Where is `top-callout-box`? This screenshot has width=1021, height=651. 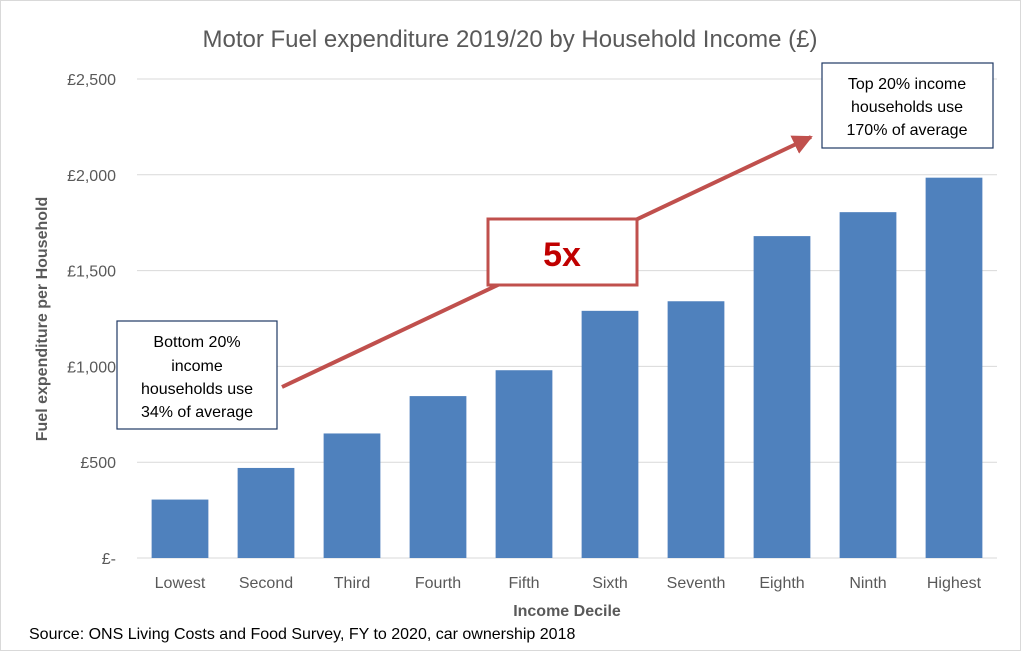 top-callout-box is located at coordinates (907, 105).